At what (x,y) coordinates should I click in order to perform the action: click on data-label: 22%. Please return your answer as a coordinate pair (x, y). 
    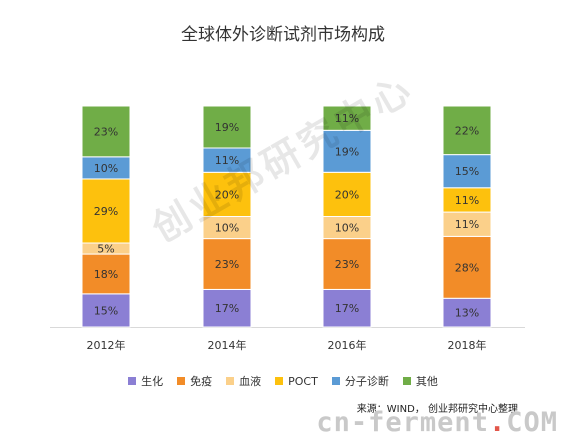
    Looking at the image, I should click on (467, 130).